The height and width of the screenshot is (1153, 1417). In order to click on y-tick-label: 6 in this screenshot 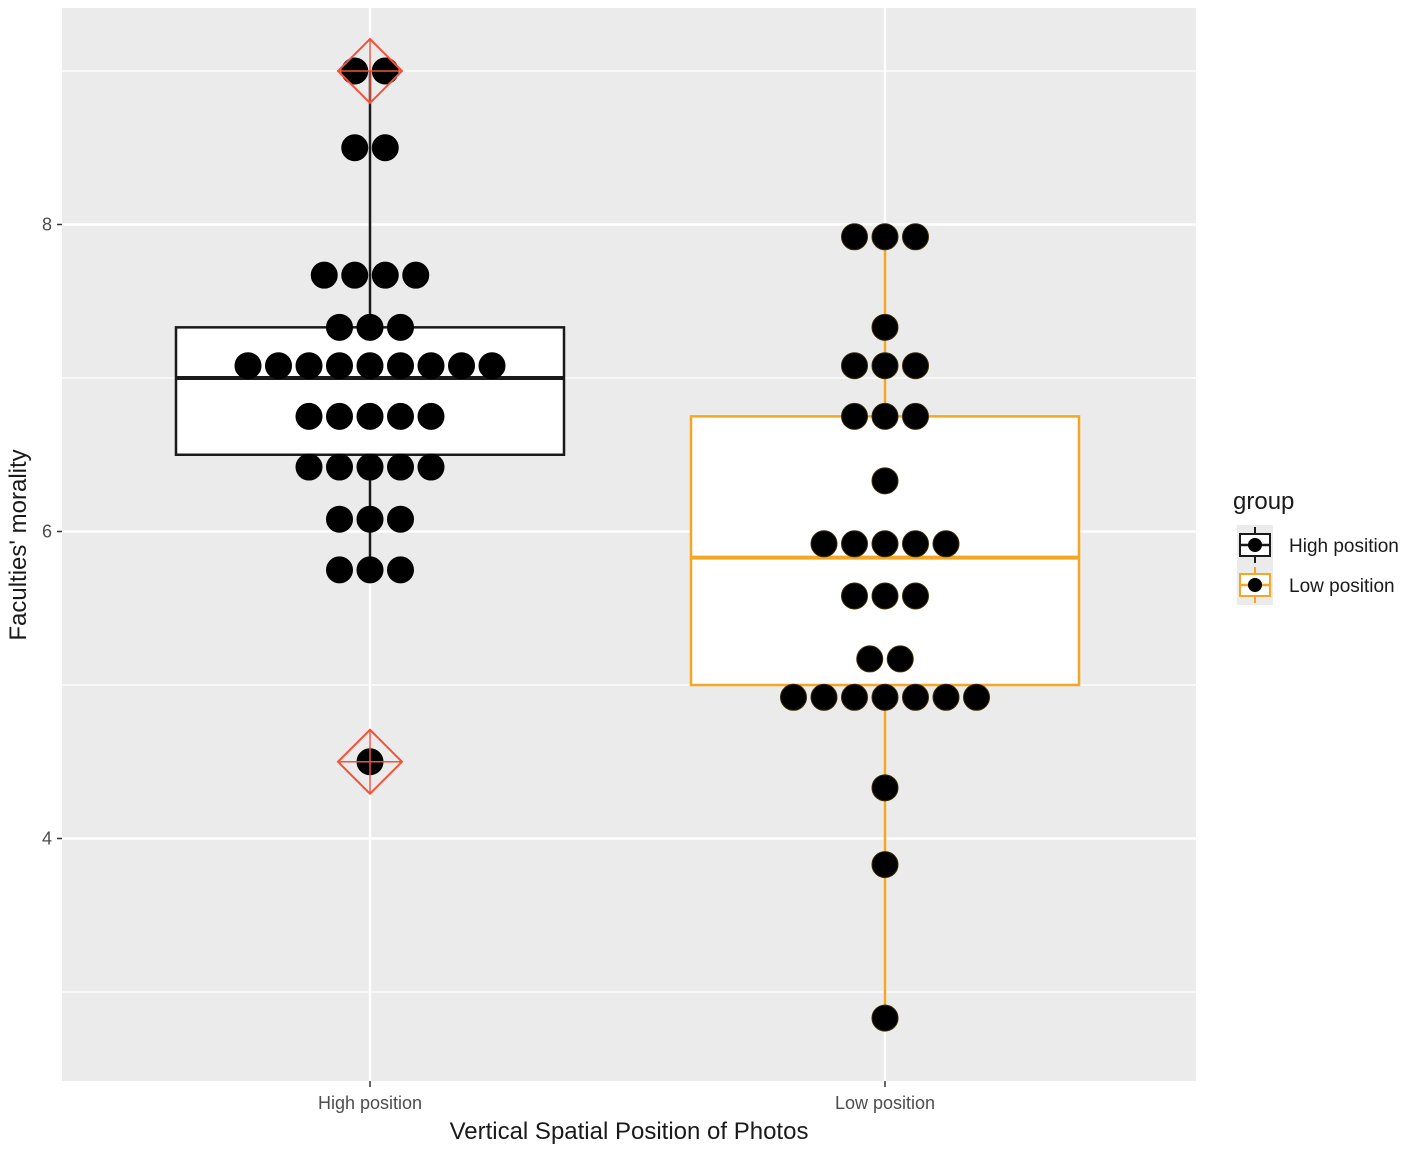, I will do `click(47, 532)`.